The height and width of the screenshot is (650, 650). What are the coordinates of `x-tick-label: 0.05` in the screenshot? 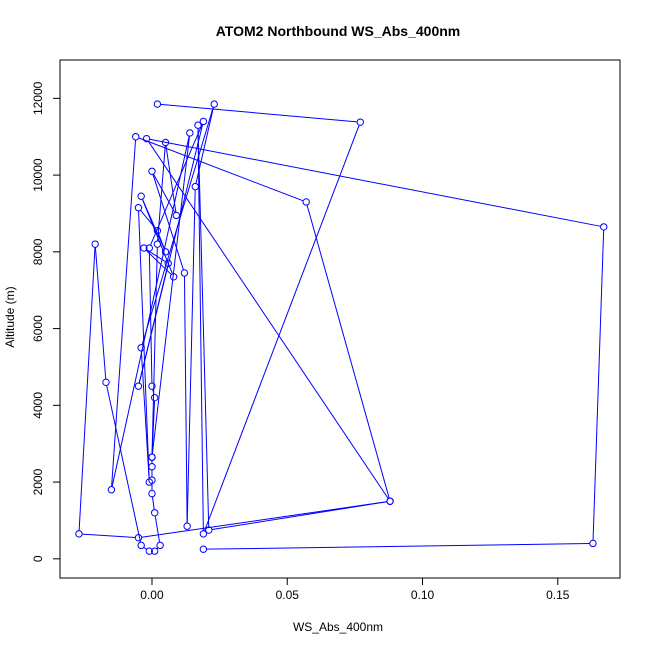 It's located at (288, 595).